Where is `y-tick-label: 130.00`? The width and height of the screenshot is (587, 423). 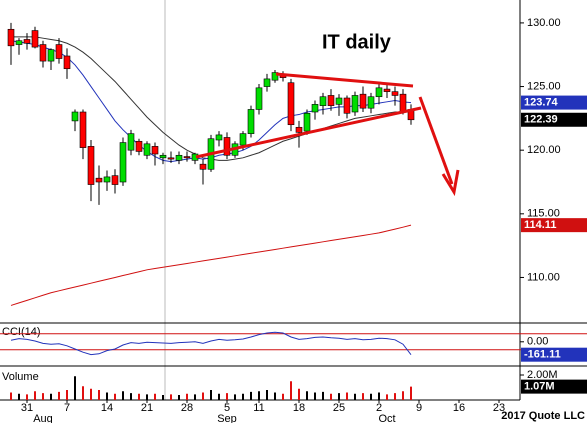 y-tick-label: 130.00 is located at coordinates (544, 23).